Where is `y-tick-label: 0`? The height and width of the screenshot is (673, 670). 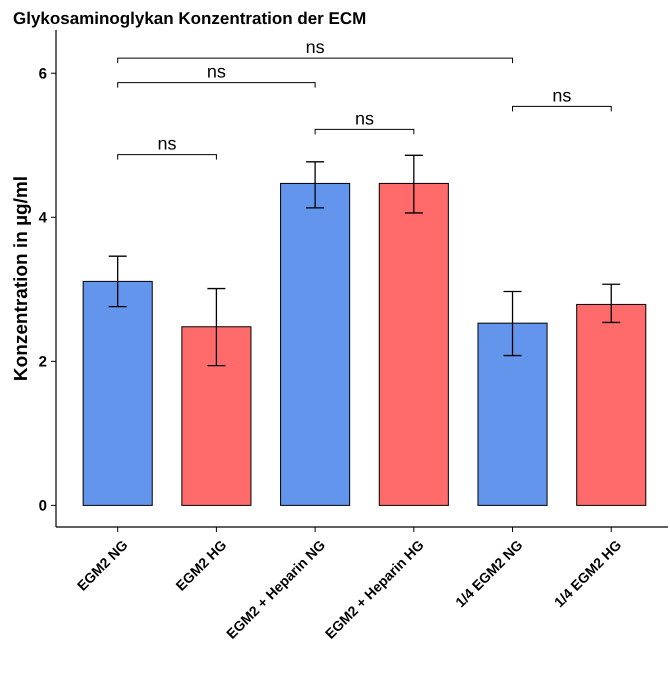
y-tick-label: 0 is located at coordinates (42, 506).